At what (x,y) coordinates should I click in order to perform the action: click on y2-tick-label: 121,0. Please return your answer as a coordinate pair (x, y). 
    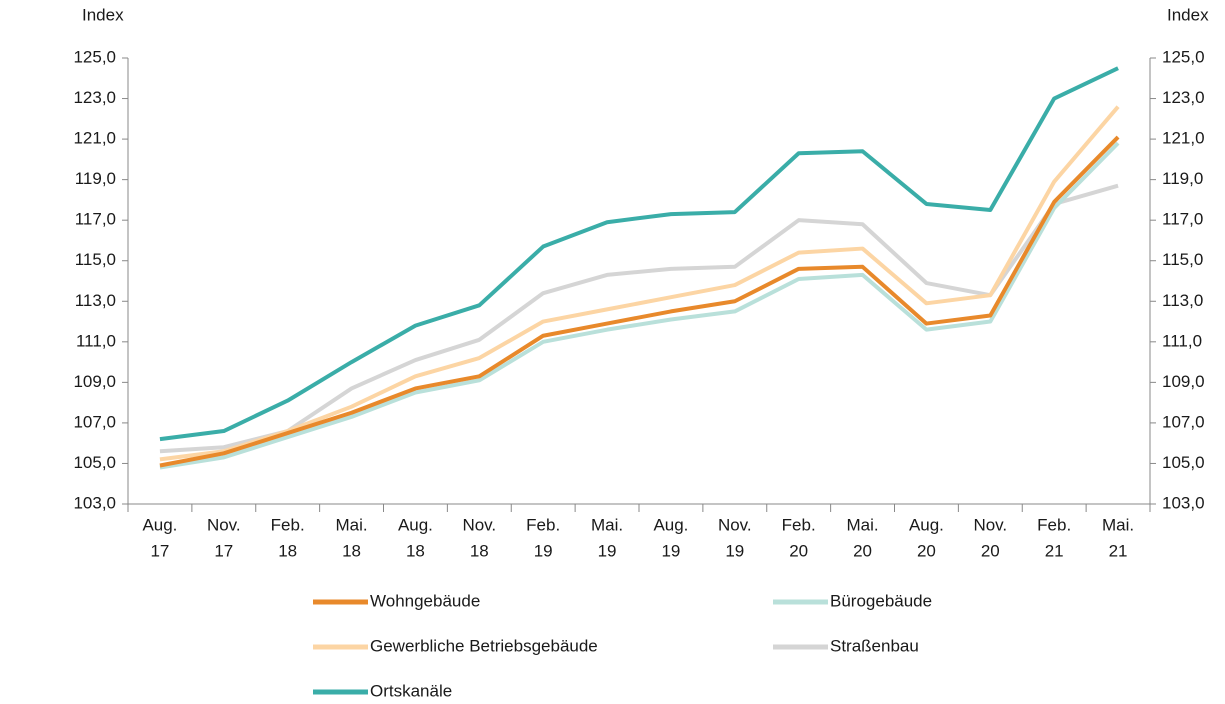
    Looking at the image, I should click on (1183, 138).